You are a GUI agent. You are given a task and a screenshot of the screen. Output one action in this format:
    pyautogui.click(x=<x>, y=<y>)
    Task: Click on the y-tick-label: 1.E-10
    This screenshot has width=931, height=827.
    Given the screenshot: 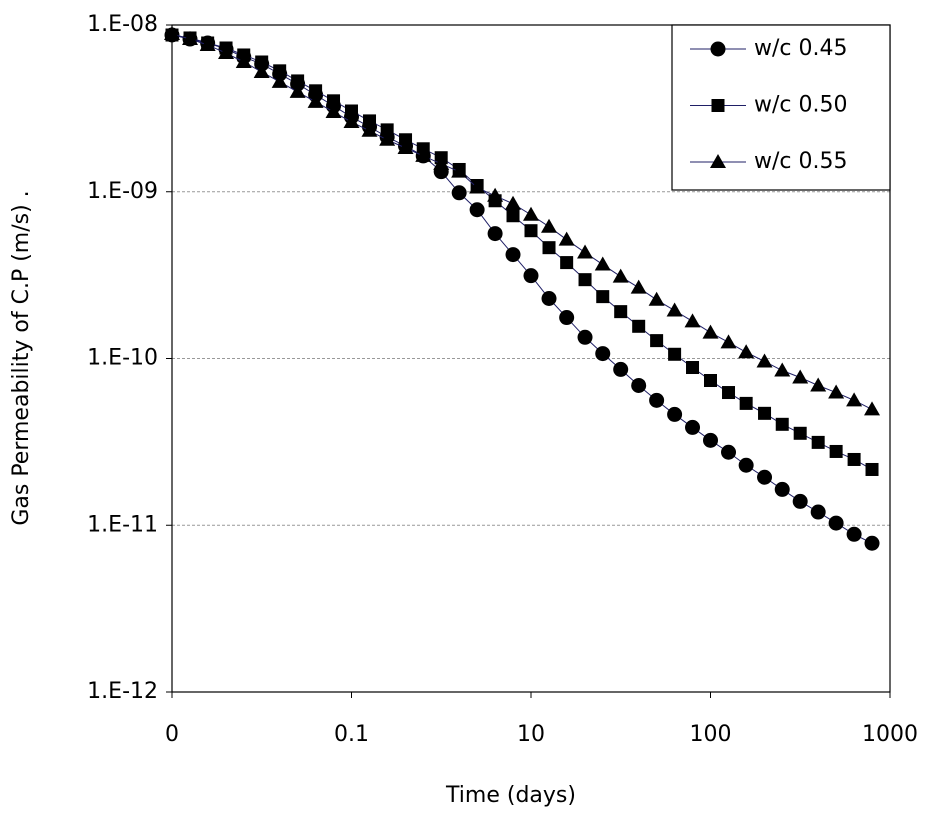 What is the action you would take?
    pyautogui.click(x=122, y=358)
    